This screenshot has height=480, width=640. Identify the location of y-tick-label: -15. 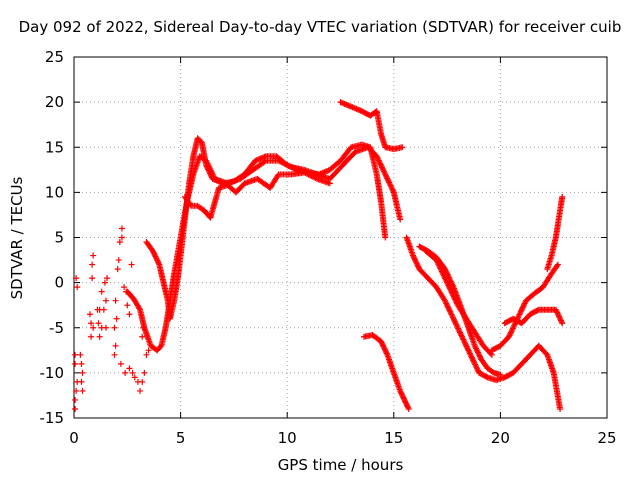
(52, 418).